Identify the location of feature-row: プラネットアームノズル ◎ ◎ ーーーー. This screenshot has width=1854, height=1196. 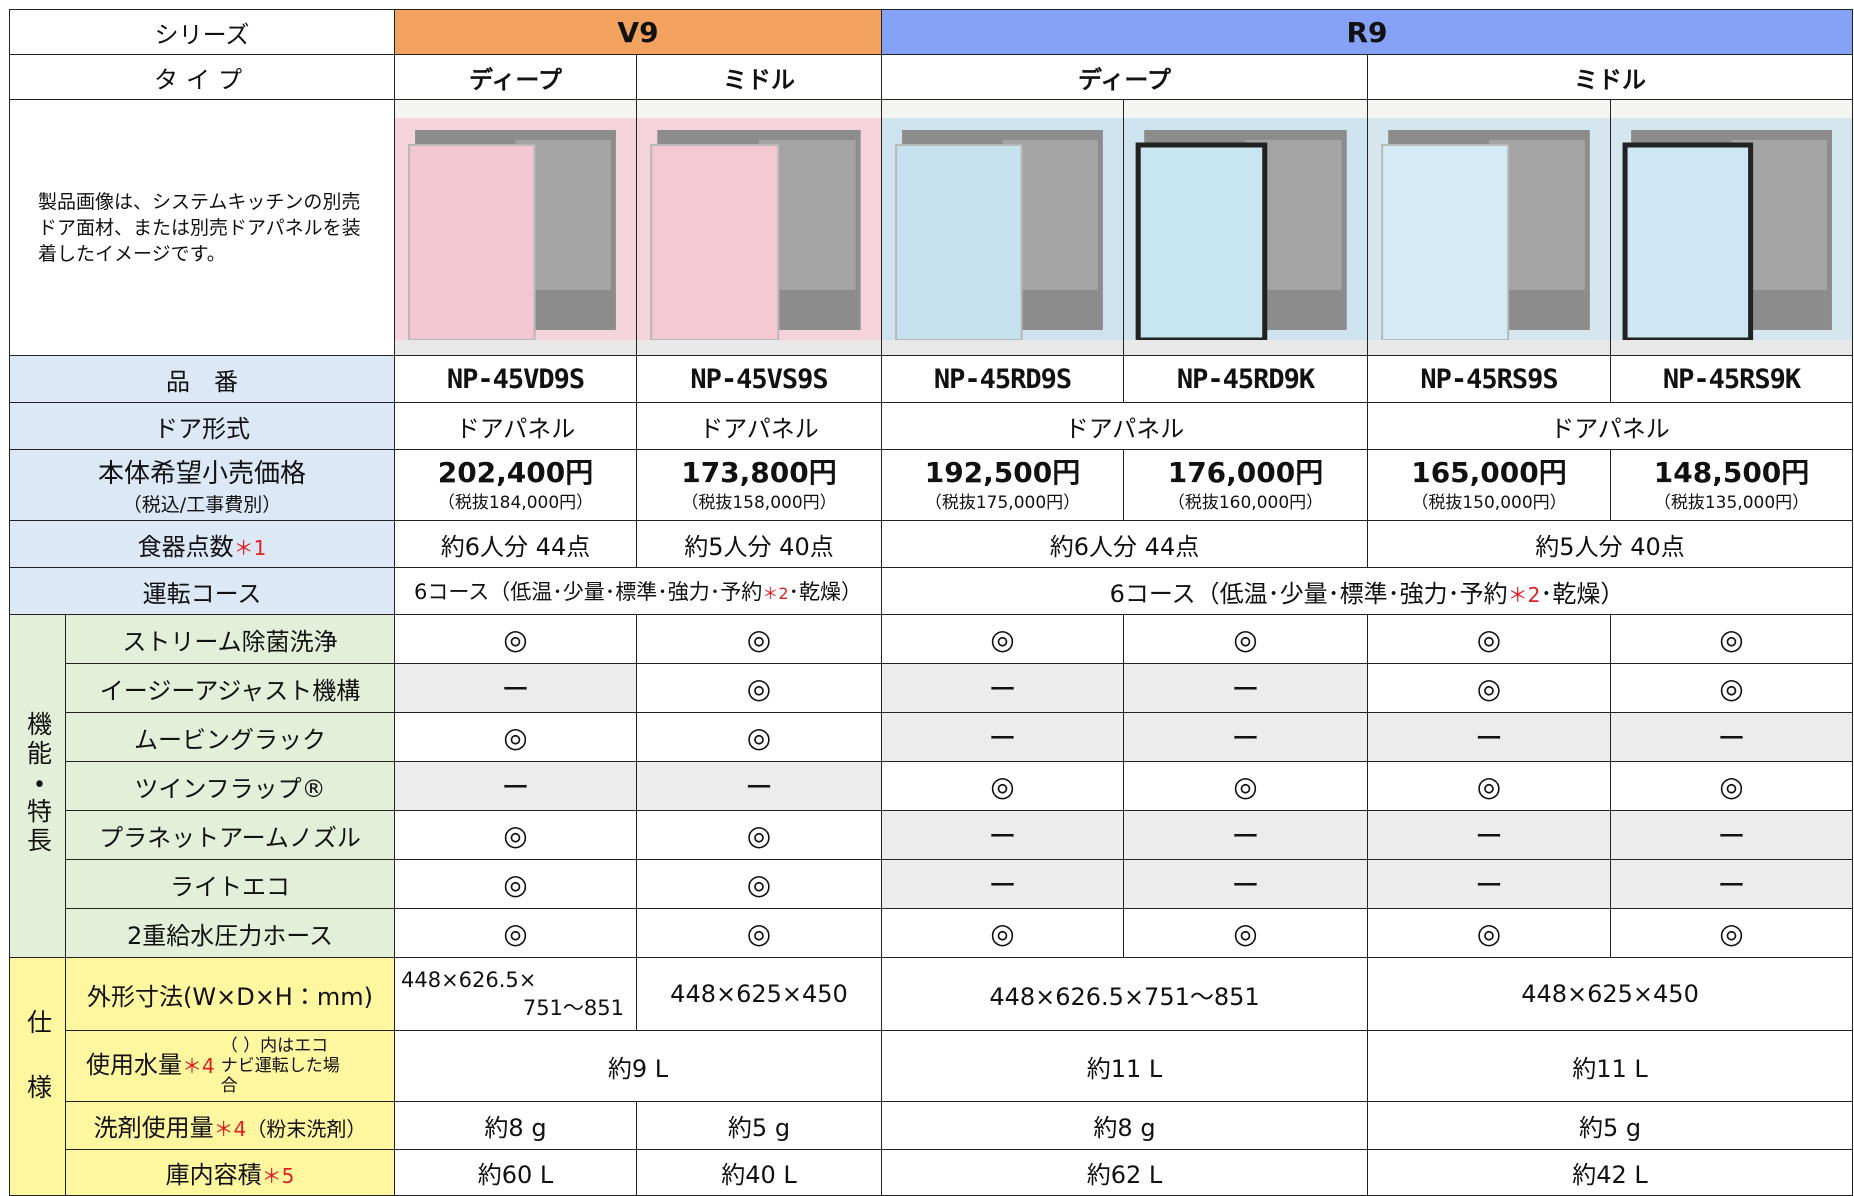
(932, 835).